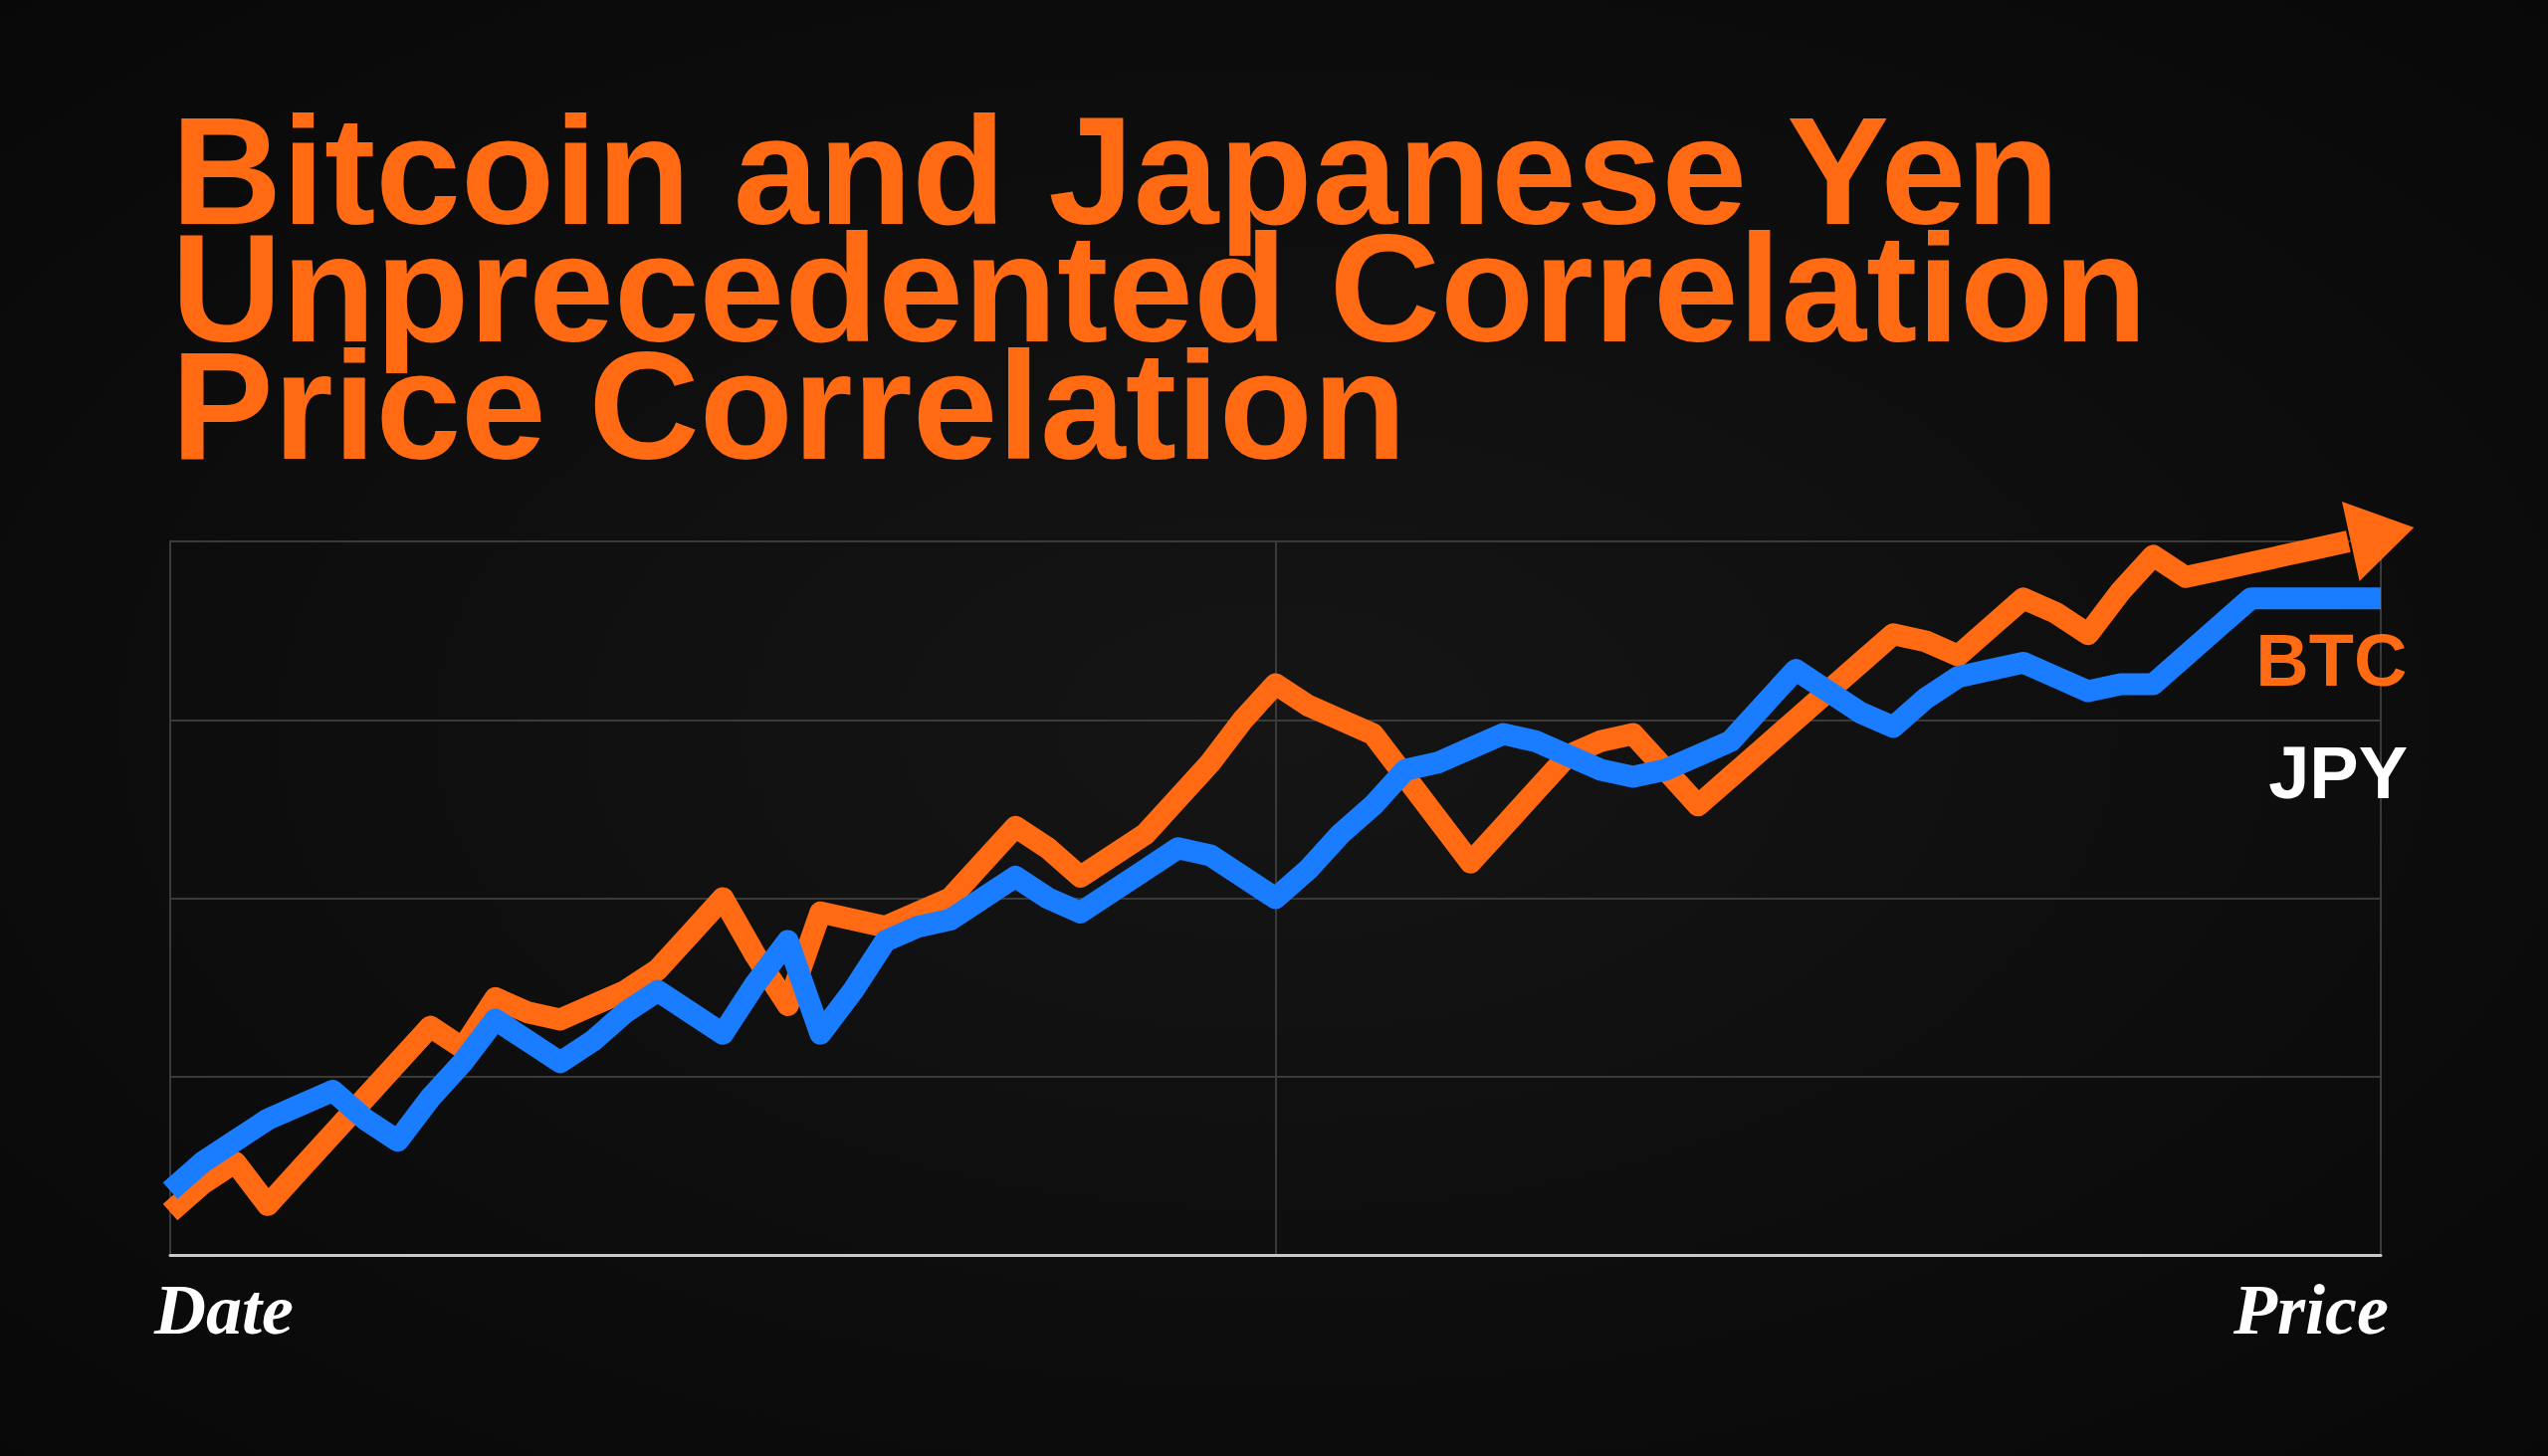  What do you see at coordinates (223, 1310) in the screenshot?
I see `x-axis-title: Date` at bounding box center [223, 1310].